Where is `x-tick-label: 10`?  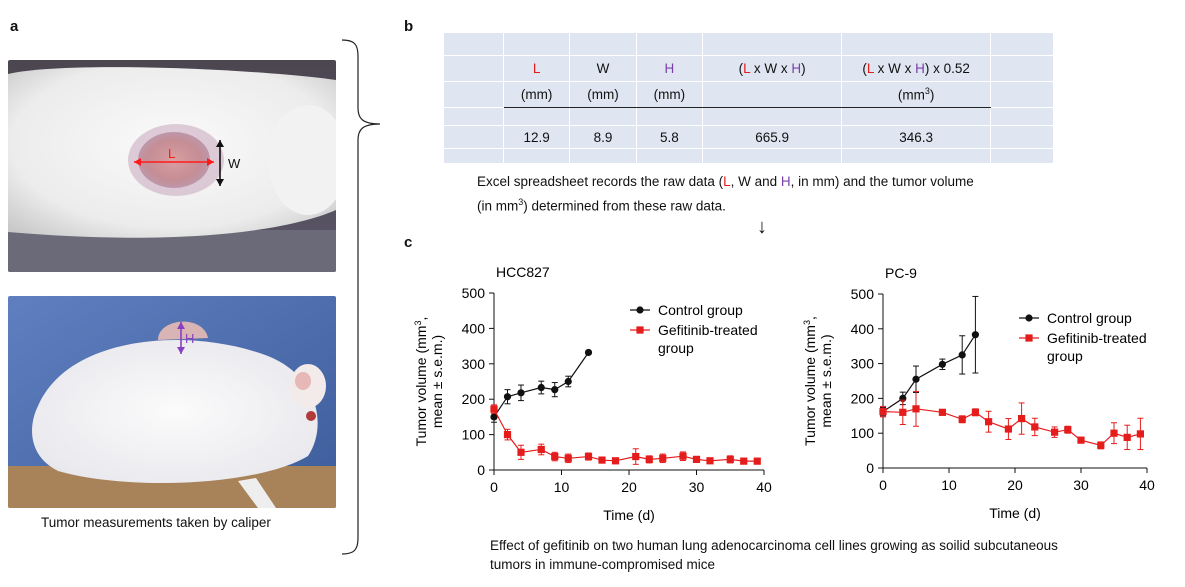 x-tick-label: 10 is located at coordinates (562, 487).